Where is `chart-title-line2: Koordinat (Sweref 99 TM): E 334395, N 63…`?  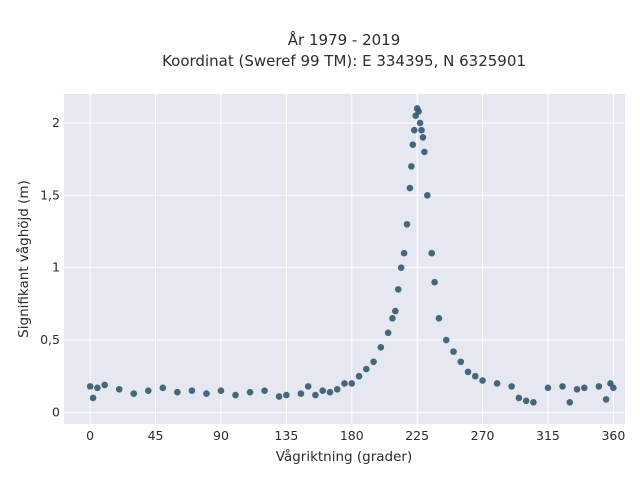 chart-title-line2: Koordinat (Sweref 99 TM): E 334395, N 63… is located at coordinates (344, 61).